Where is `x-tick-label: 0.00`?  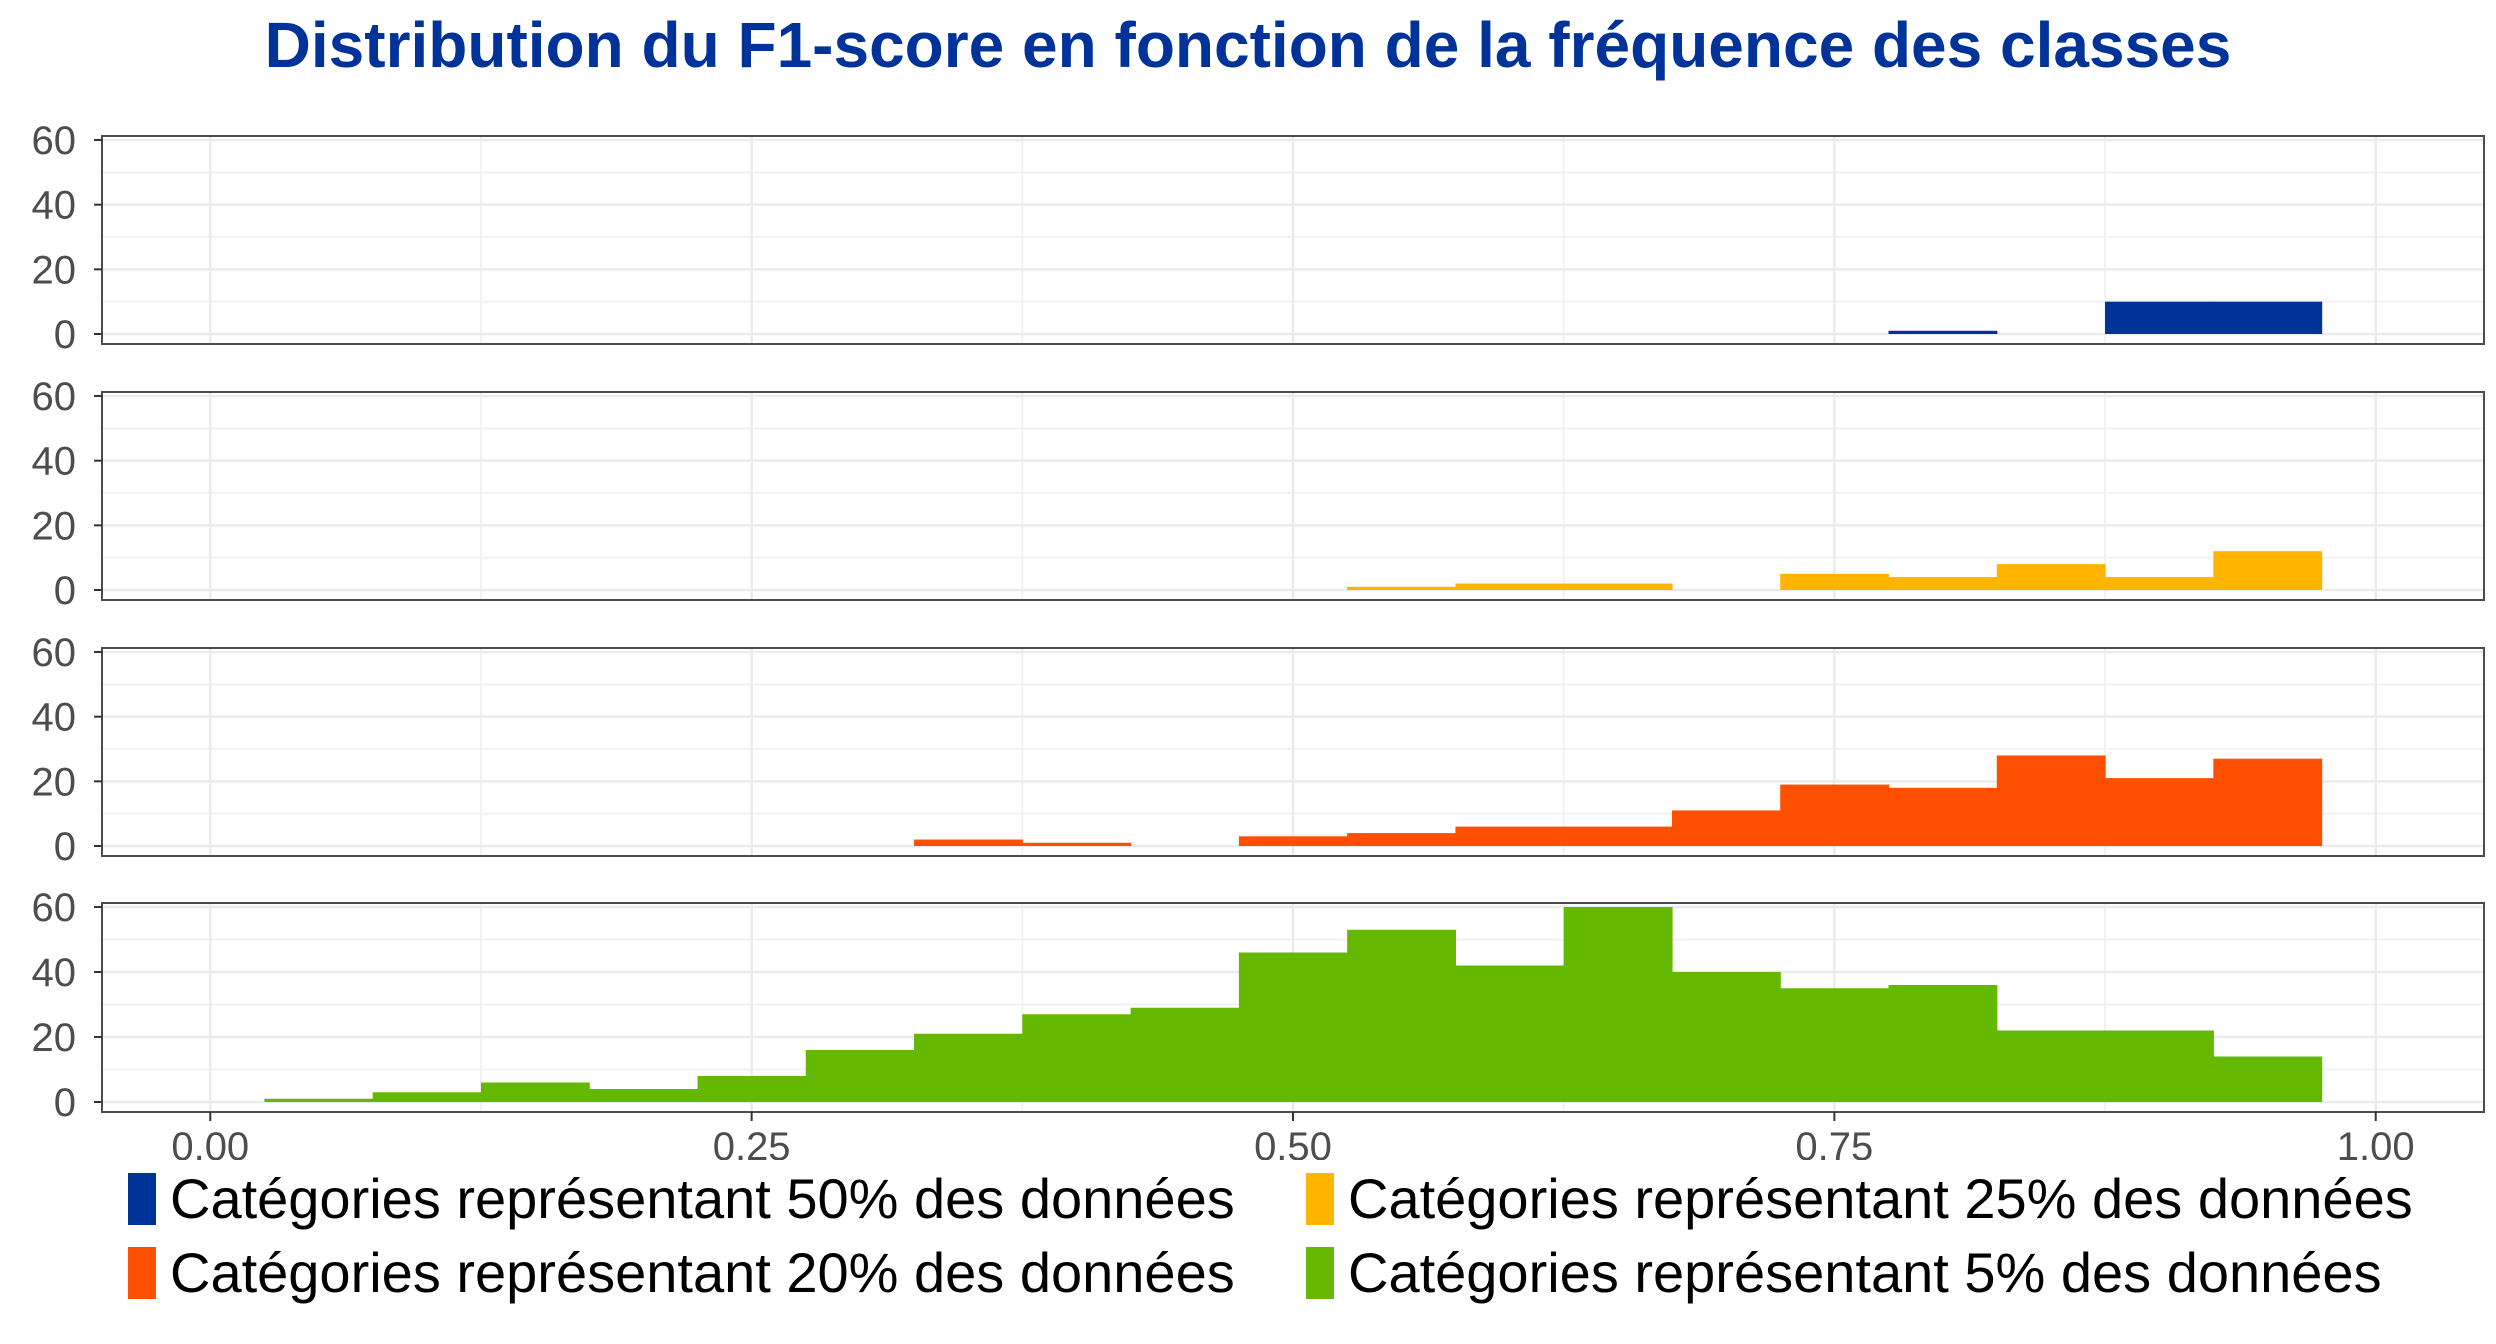
x-tick-label: 0.00 is located at coordinates (210, 1142).